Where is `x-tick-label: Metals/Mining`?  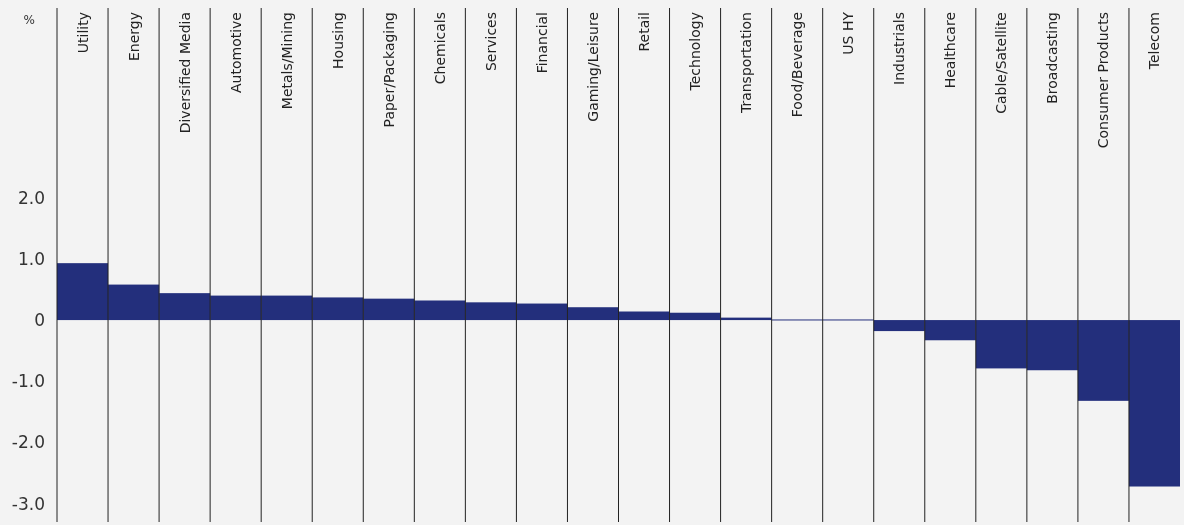
x-tick-label: Metals/Mining is located at coordinates (286, 61).